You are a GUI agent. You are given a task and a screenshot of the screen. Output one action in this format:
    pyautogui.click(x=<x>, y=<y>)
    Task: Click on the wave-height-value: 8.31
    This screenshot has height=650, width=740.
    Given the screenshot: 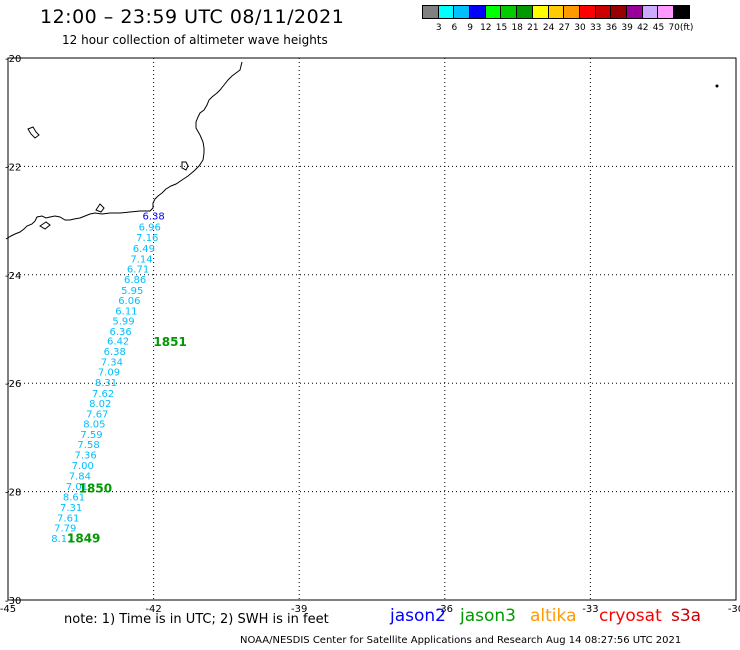 What is the action you would take?
    pyautogui.click(x=106, y=383)
    